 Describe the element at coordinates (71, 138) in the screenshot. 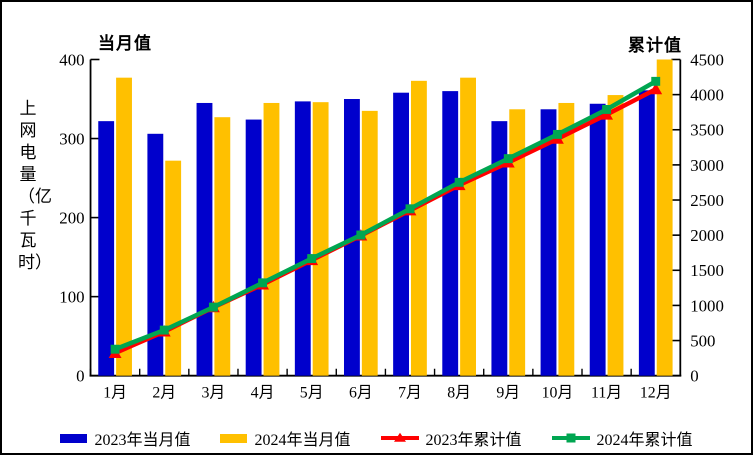

I see `left-tick-label: 300` at that location.